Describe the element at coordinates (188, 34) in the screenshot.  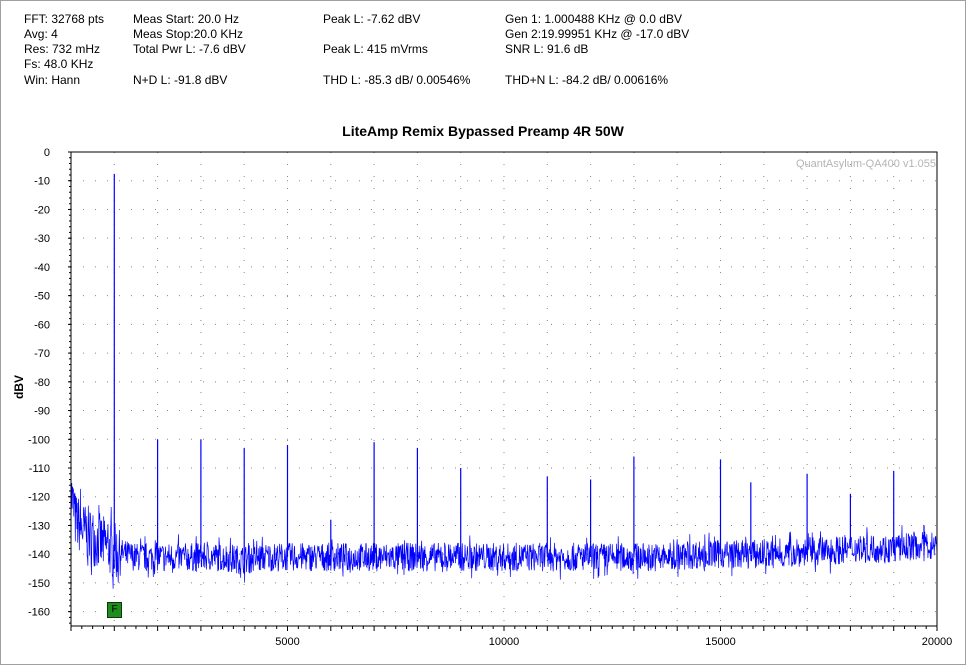
I see `readout-meas-stop: Meas Stop:20.0 KHz` at that location.